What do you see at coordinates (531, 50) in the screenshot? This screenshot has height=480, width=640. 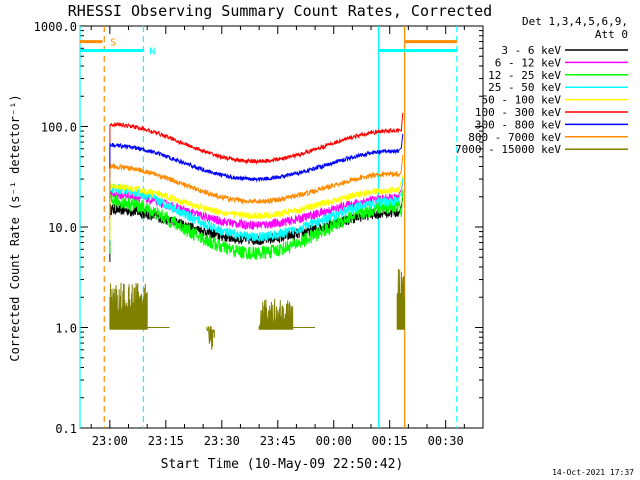 I see `legend-label: 3 - 6 keV` at bounding box center [531, 50].